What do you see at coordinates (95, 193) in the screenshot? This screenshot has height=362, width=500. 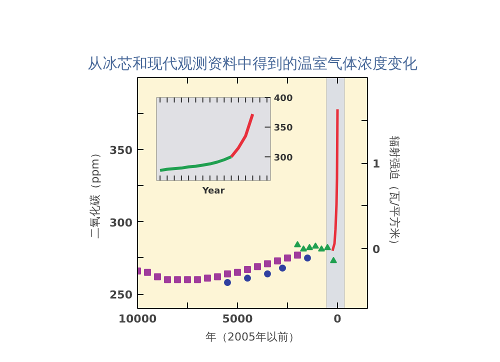 I see `y-axis-title: 二氧化碳（ppm）` at bounding box center [95, 193].